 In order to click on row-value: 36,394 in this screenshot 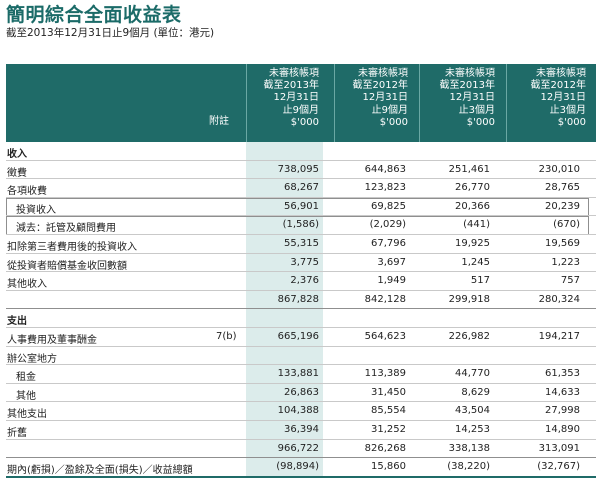, I will do `click(301, 429)`.